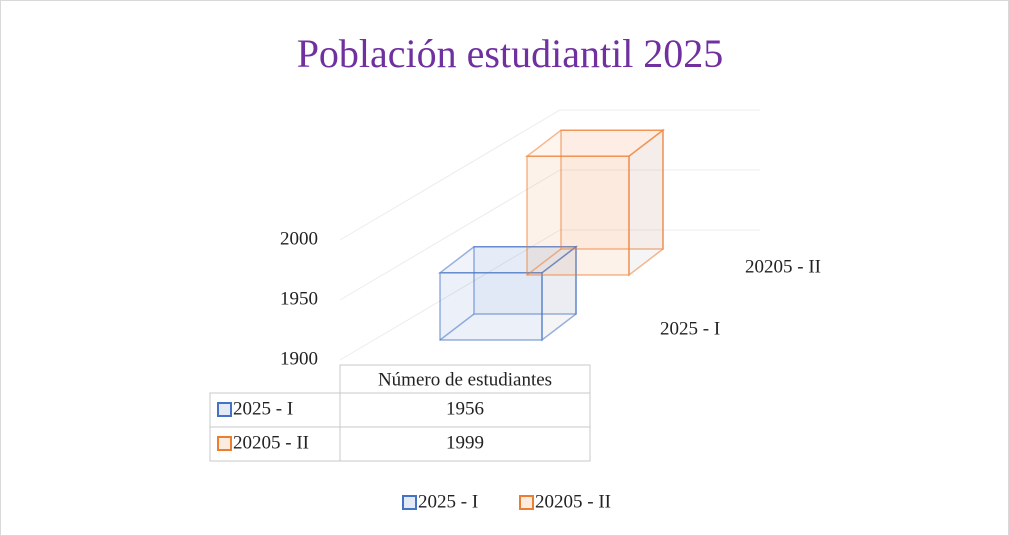  What do you see at coordinates (510, 53) in the screenshot?
I see `chart-title: Población estudiantil 2025` at bounding box center [510, 53].